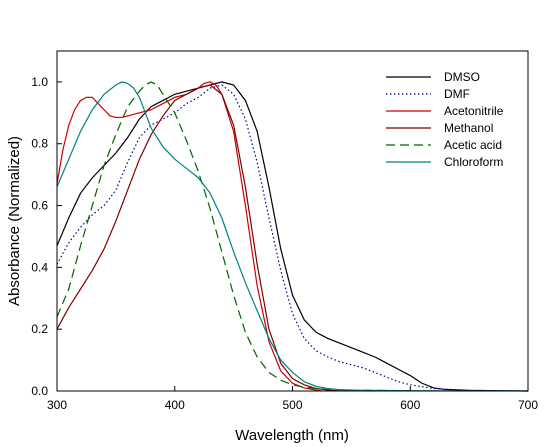  Describe the element at coordinates (473, 162) in the screenshot. I see `legend-label: Chloroform` at that location.